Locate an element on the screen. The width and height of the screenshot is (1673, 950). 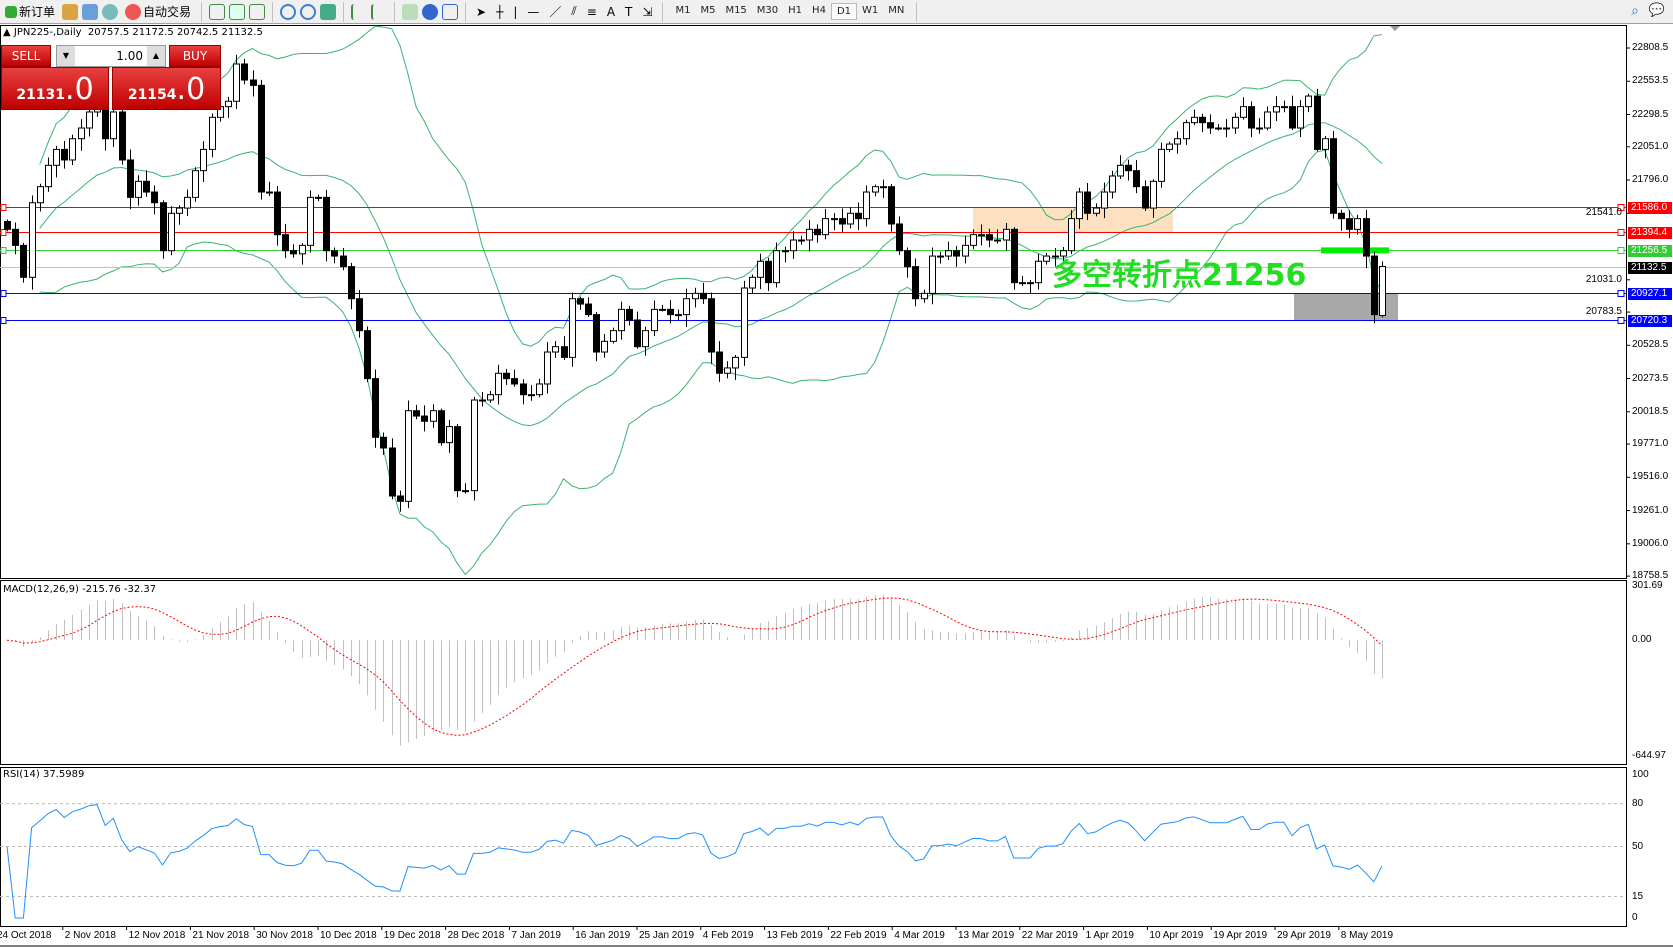
timeframe-m5: M5 is located at coordinates (708, 10).